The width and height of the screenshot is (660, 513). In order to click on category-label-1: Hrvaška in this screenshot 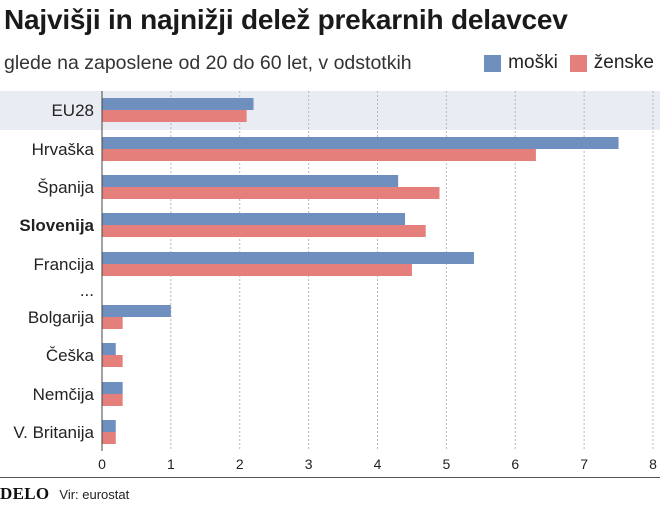, I will do `click(63, 149)`.